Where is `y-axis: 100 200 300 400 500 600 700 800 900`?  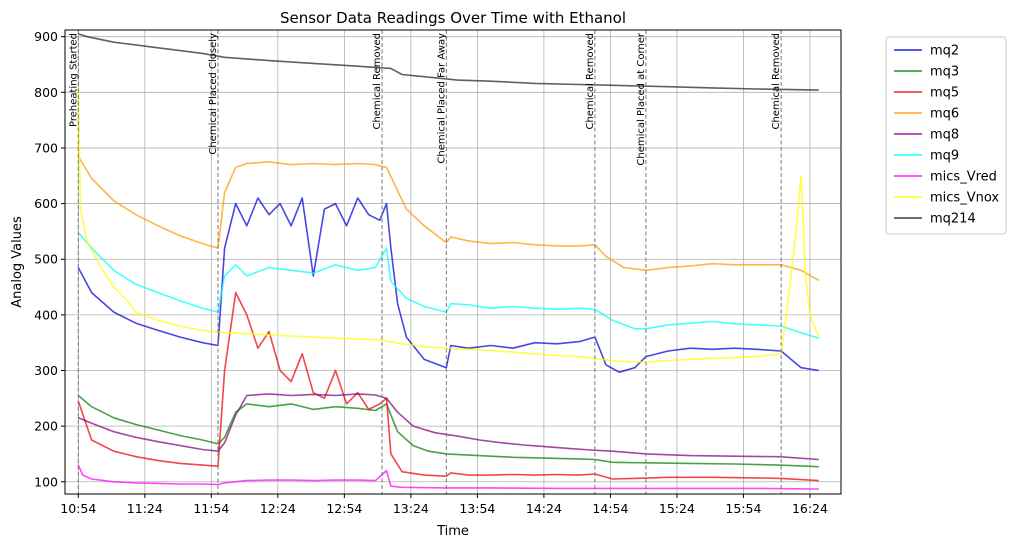
y-axis: 100 200 300 400 500 600 700 800 900 is located at coordinates (49, 259).